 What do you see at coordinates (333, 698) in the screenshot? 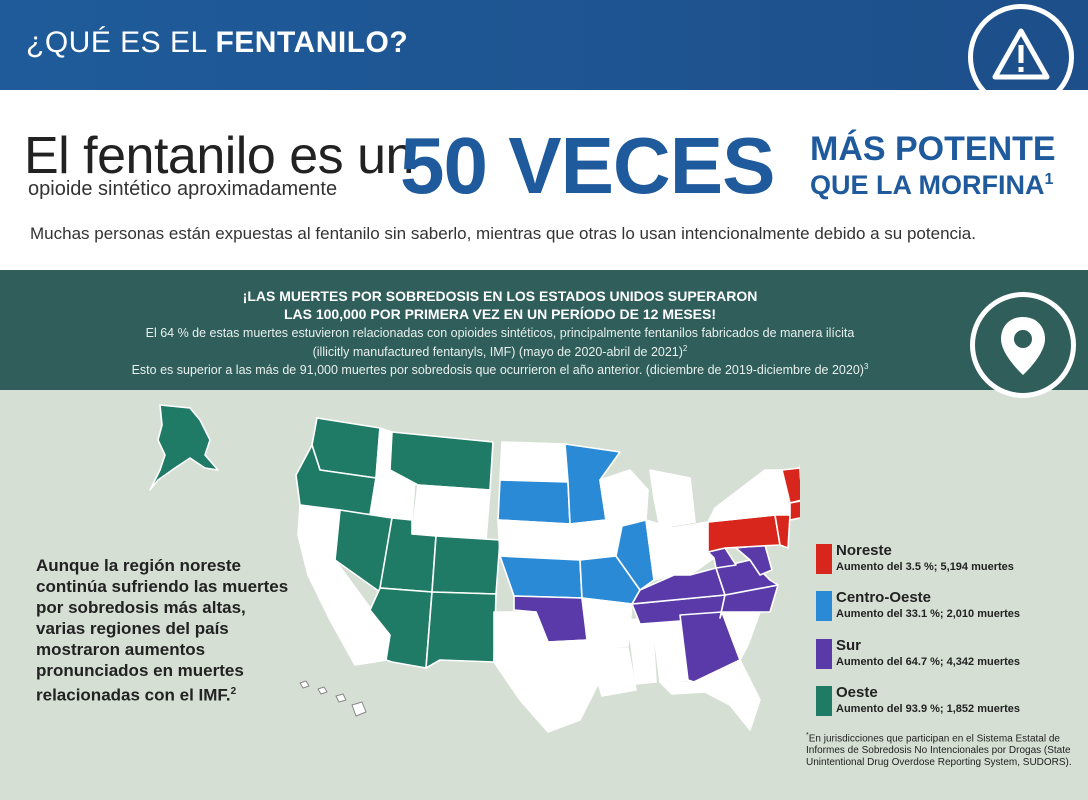
I see `state-hawaii` at bounding box center [333, 698].